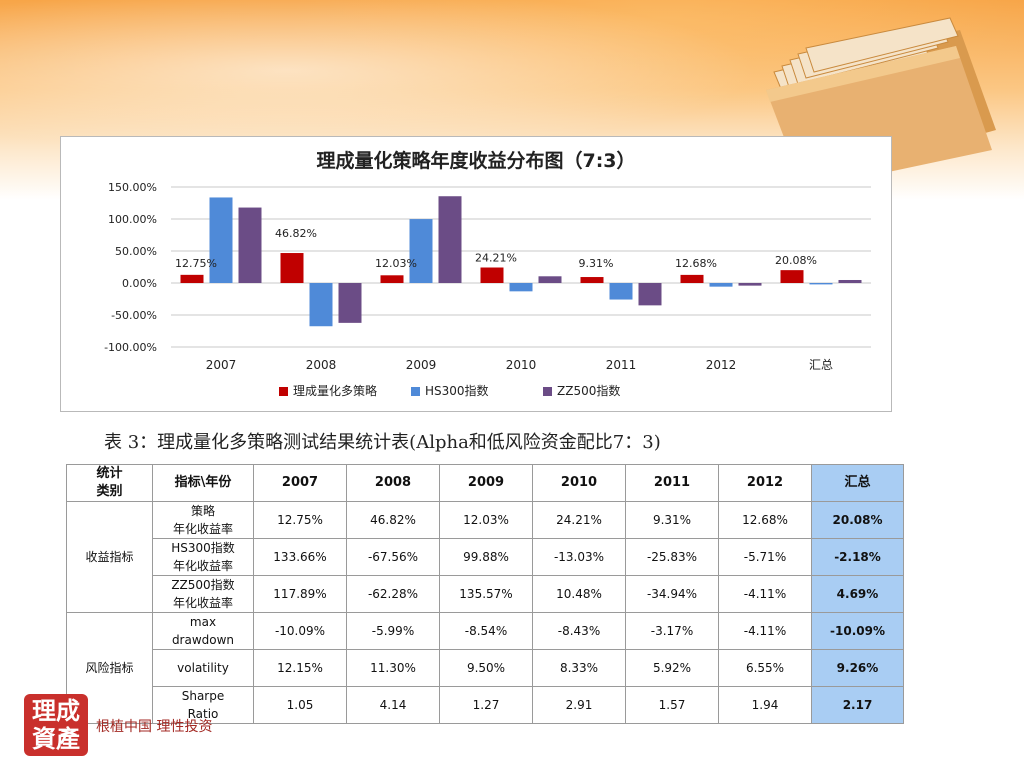 This screenshot has height=768, width=1024. What do you see at coordinates (486, 631) in the screenshot?
I see `value-cell: -8.54%` at bounding box center [486, 631].